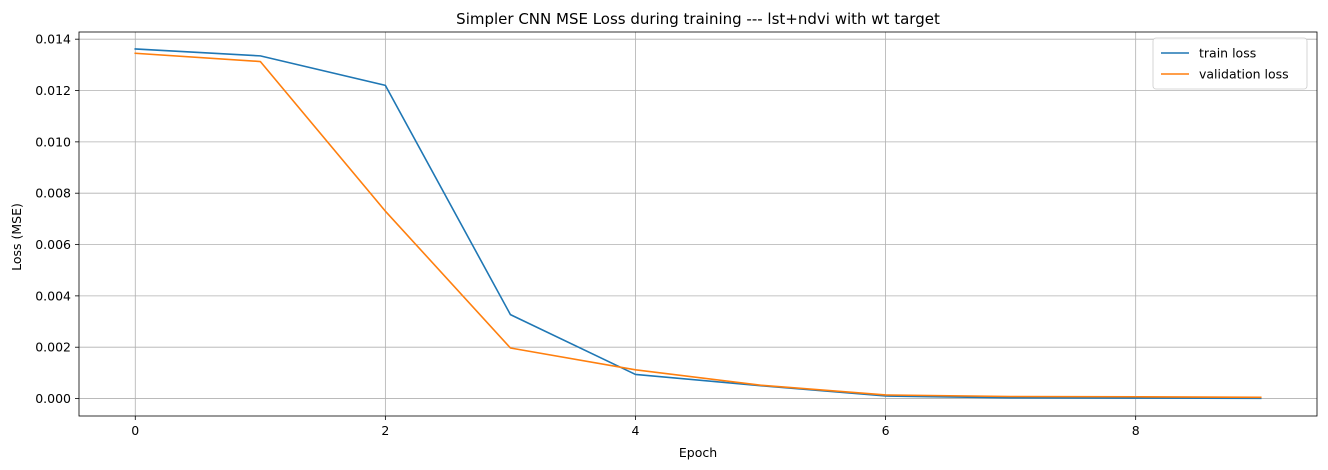 This screenshot has height=470, width=1328. What do you see at coordinates (135, 430) in the screenshot?
I see `x-tick-label: 0` at bounding box center [135, 430].